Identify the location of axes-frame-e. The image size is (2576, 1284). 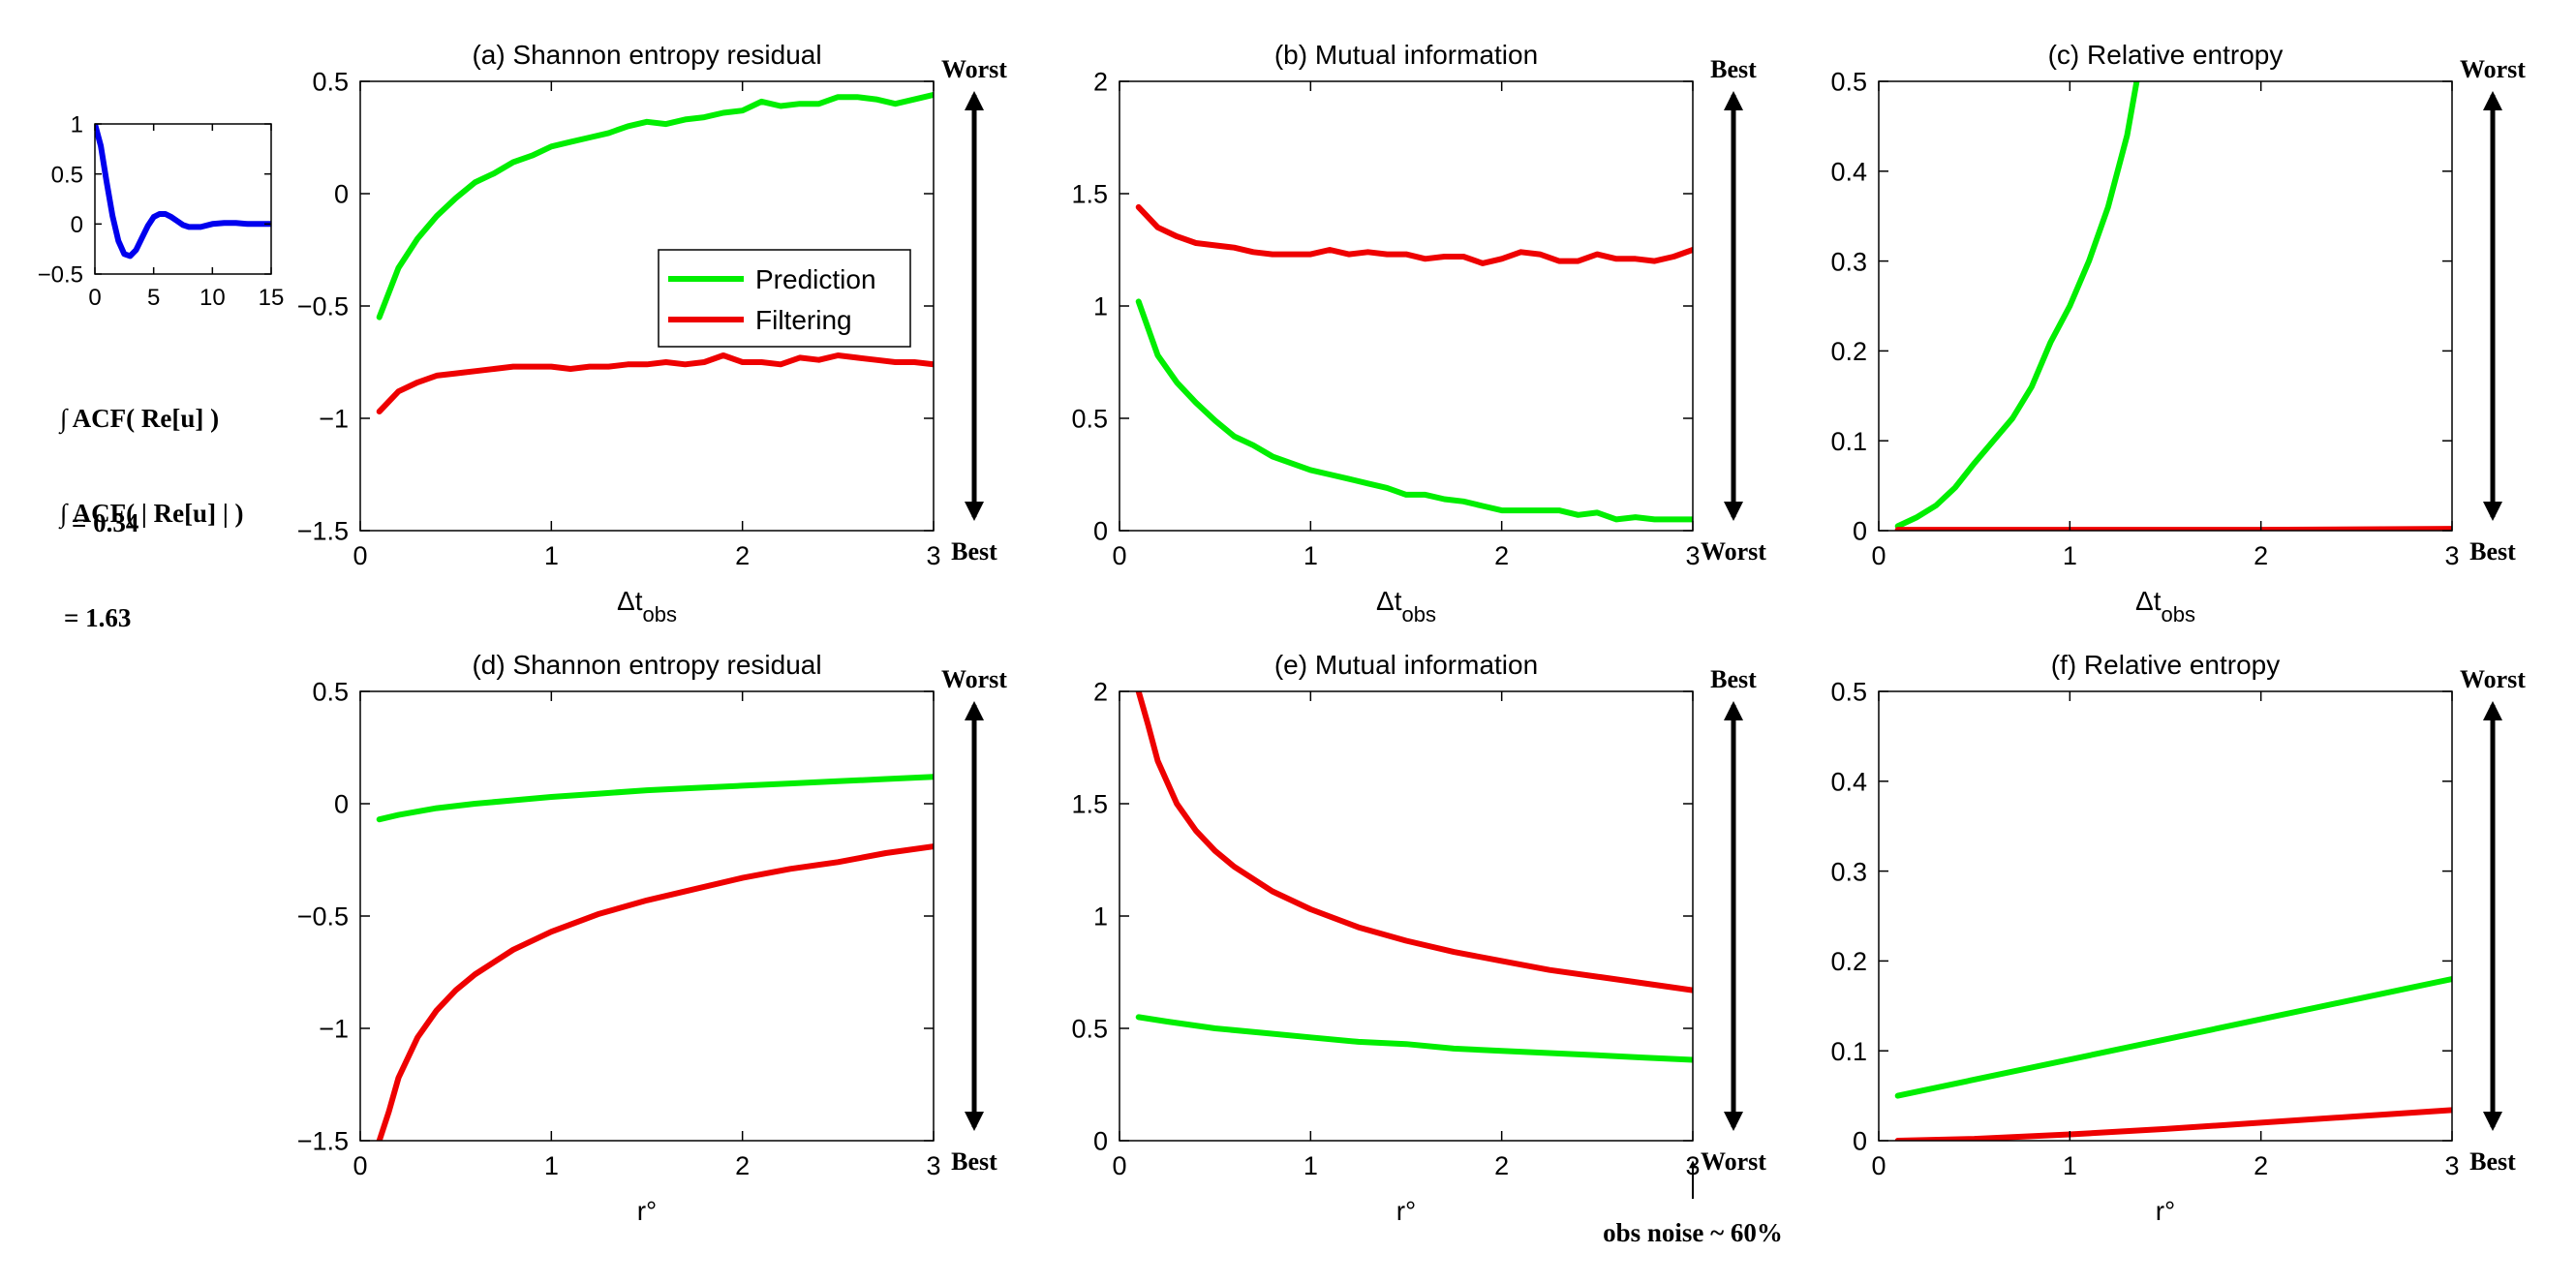
(1406, 916).